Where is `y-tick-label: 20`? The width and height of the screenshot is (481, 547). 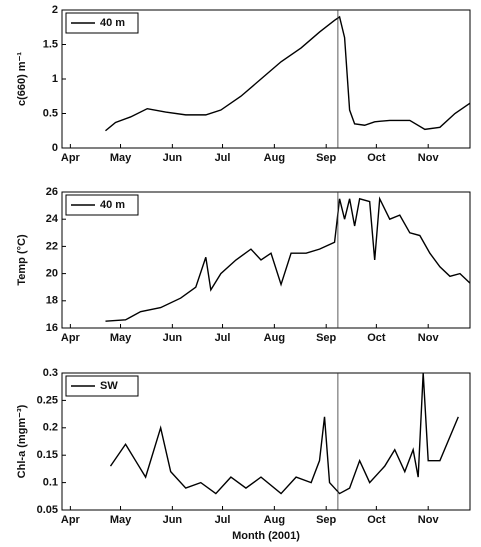
y-tick-label: 20 is located at coordinates (52, 274).